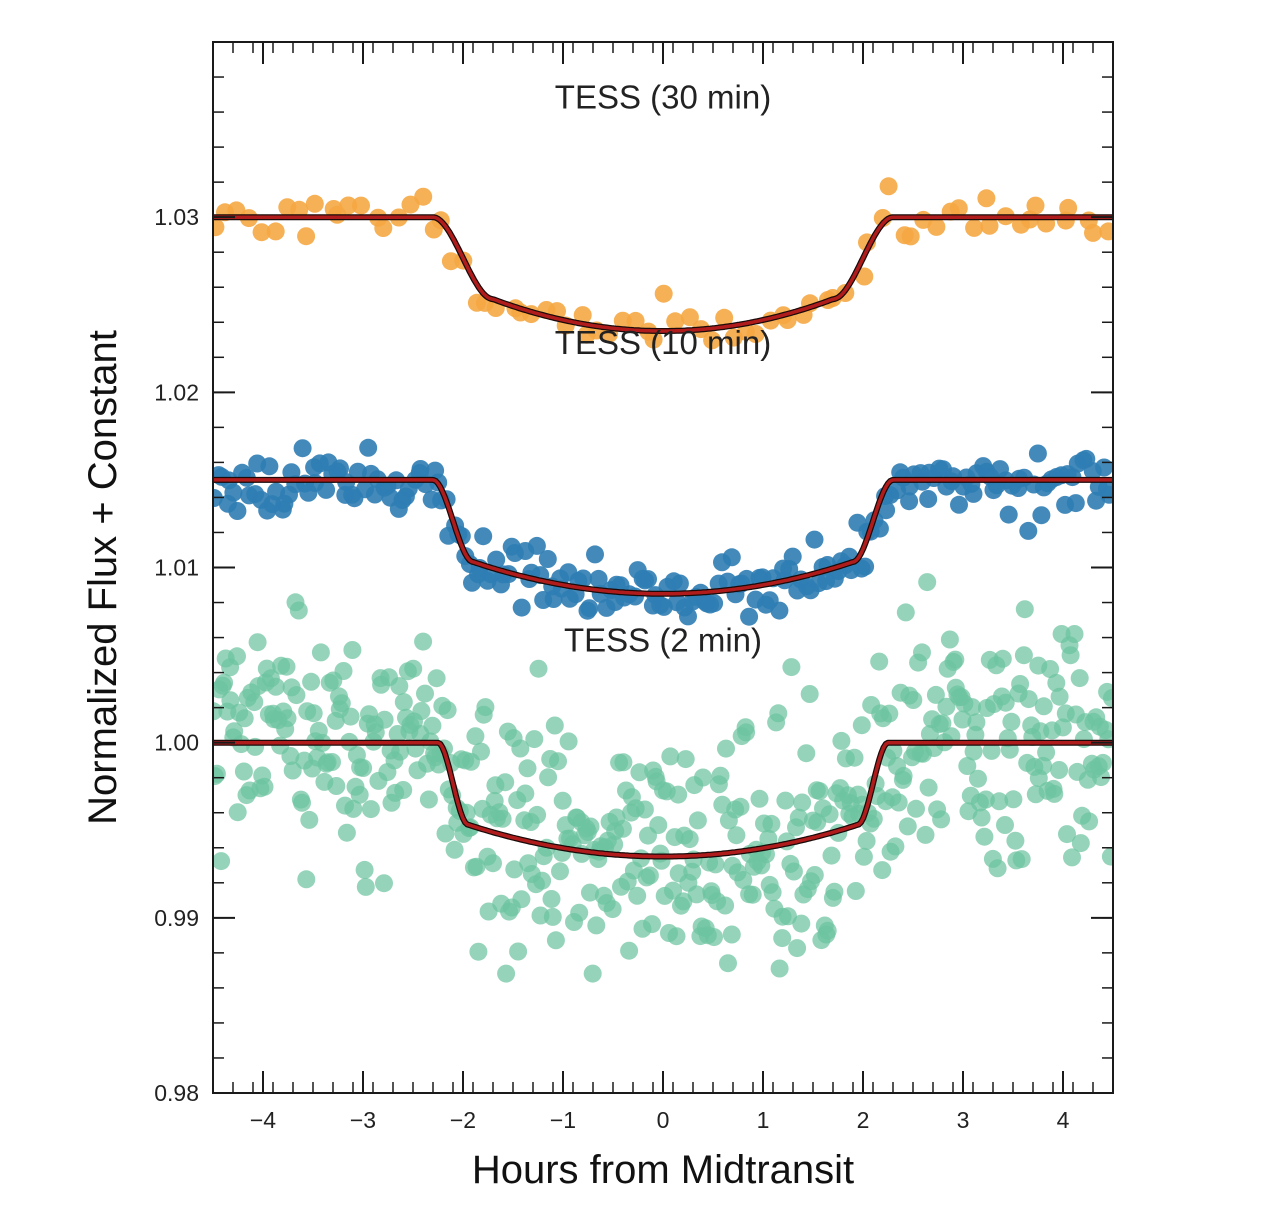 This screenshot has height=1217, width=1280. What do you see at coordinates (363, 1120) in the screenshot?
I see `x-tick-label: −3` at bounding box center [363, 1120].